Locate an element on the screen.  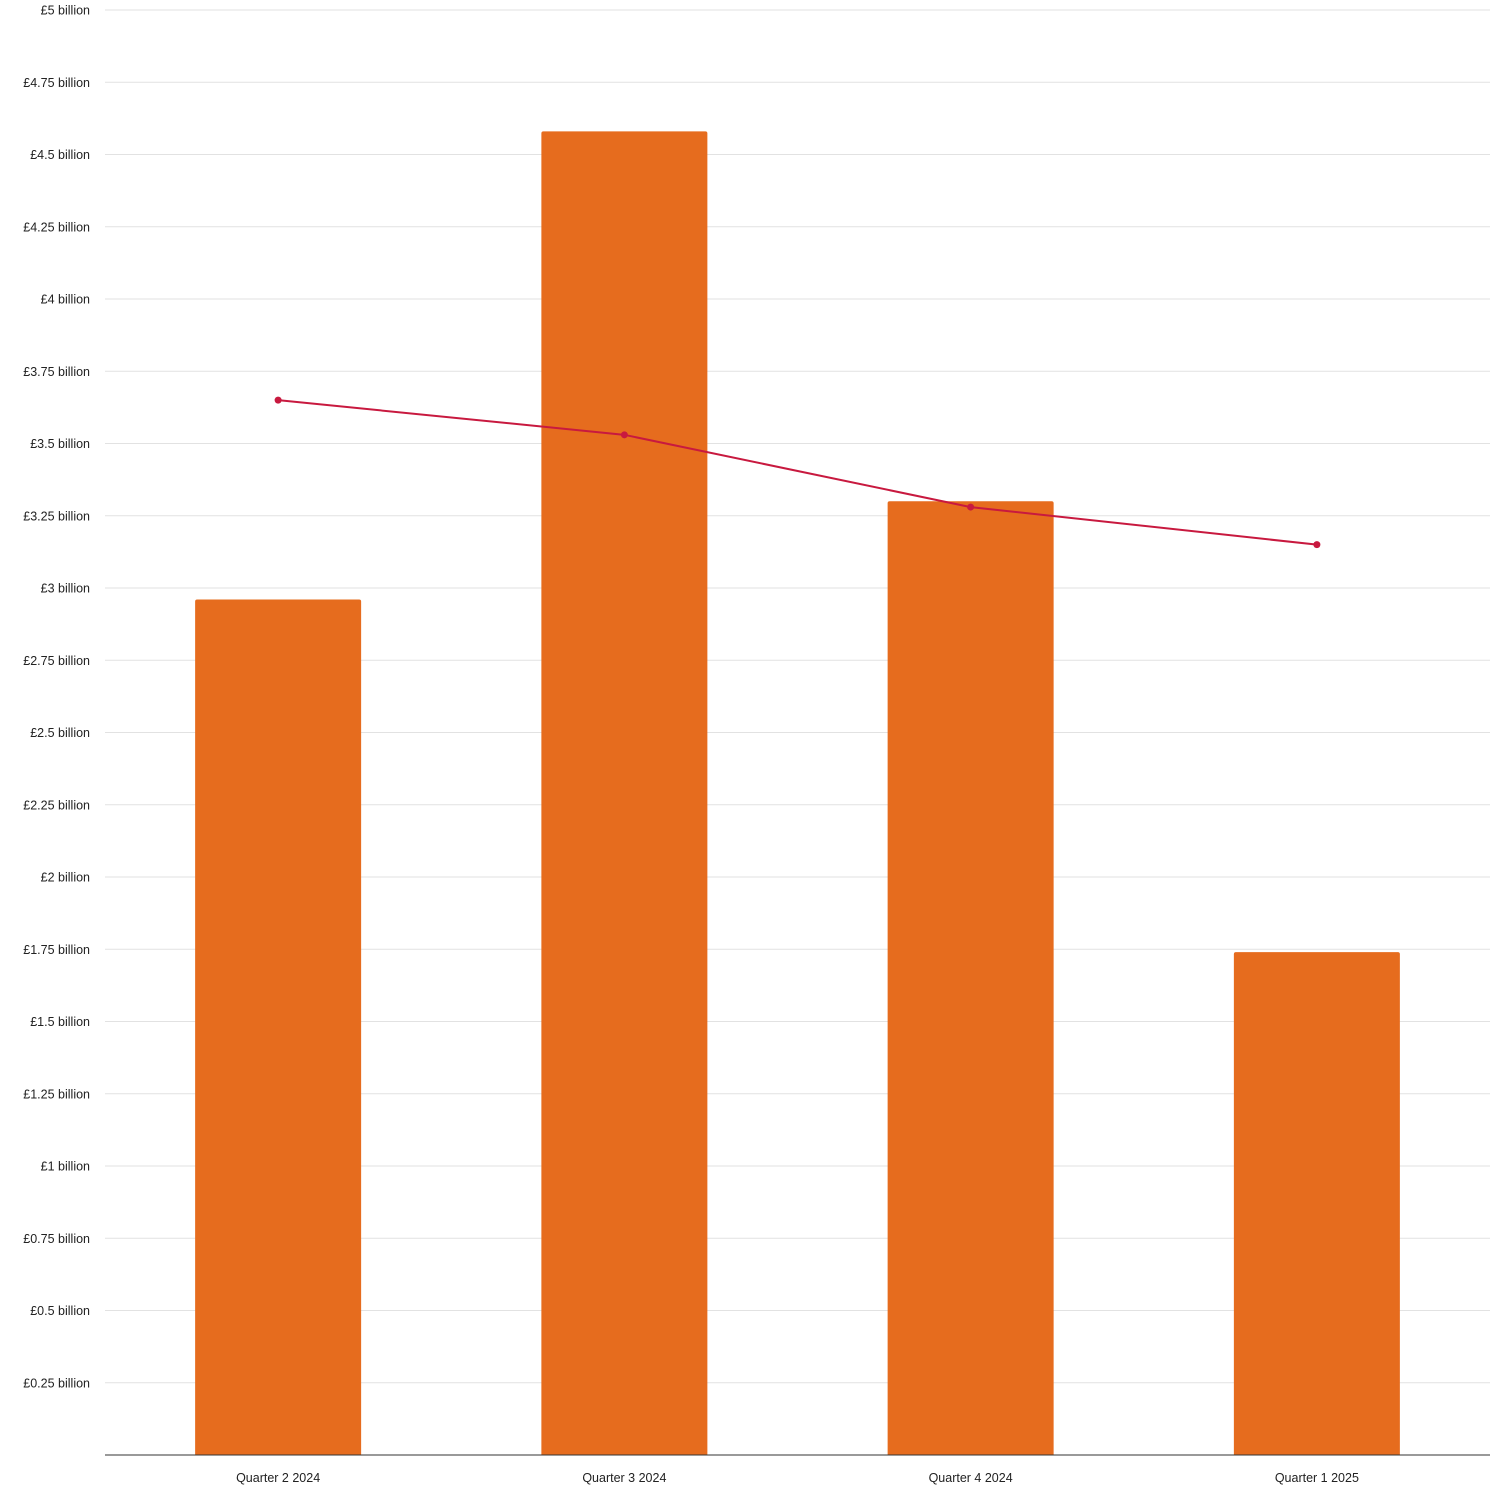
y-tick-label: £3.25 billion is located at coordinates (56, 516).